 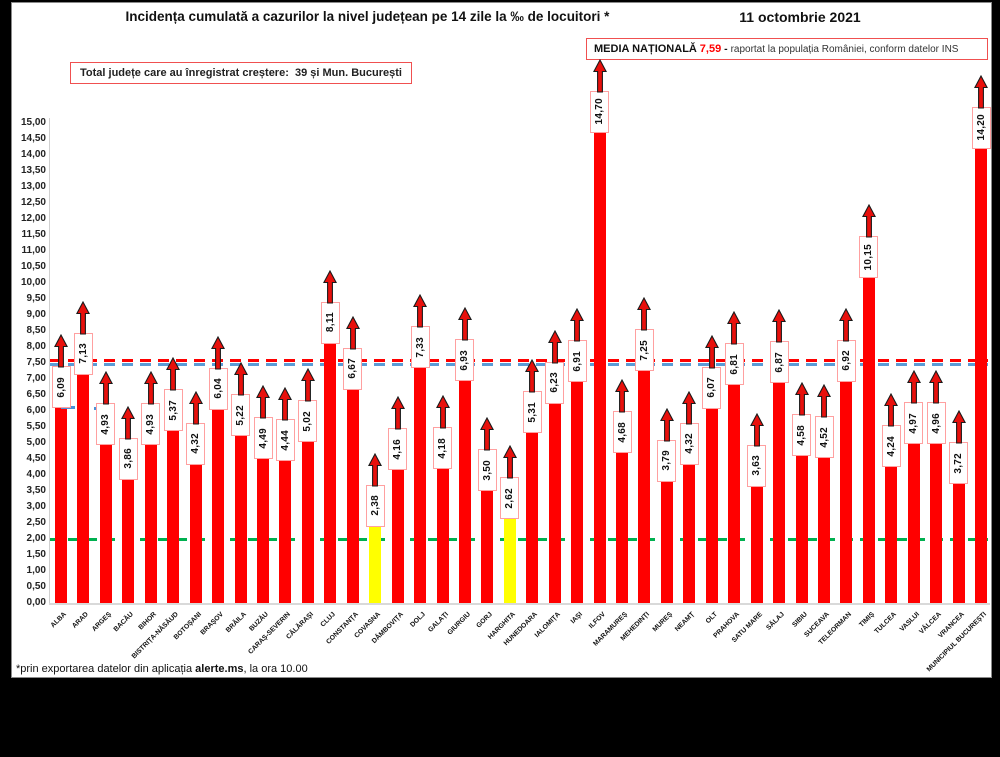 What do you see at coordinates (914, 423) in the screenshot?
I see `bar-value-box: 4,97` at bounding box center [914, 423].